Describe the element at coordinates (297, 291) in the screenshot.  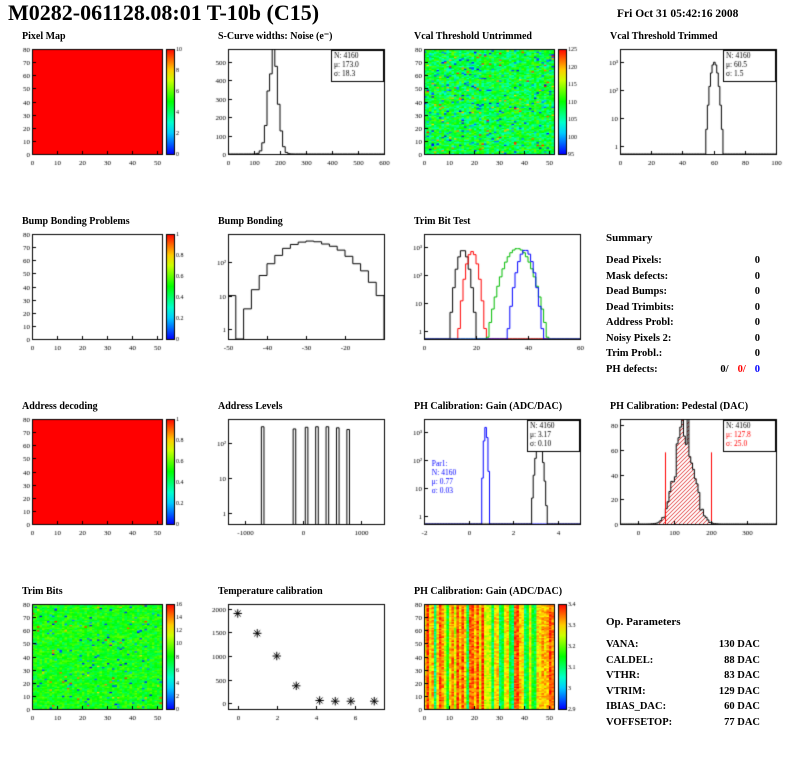
I see `bump-bonding-plot` at that location.